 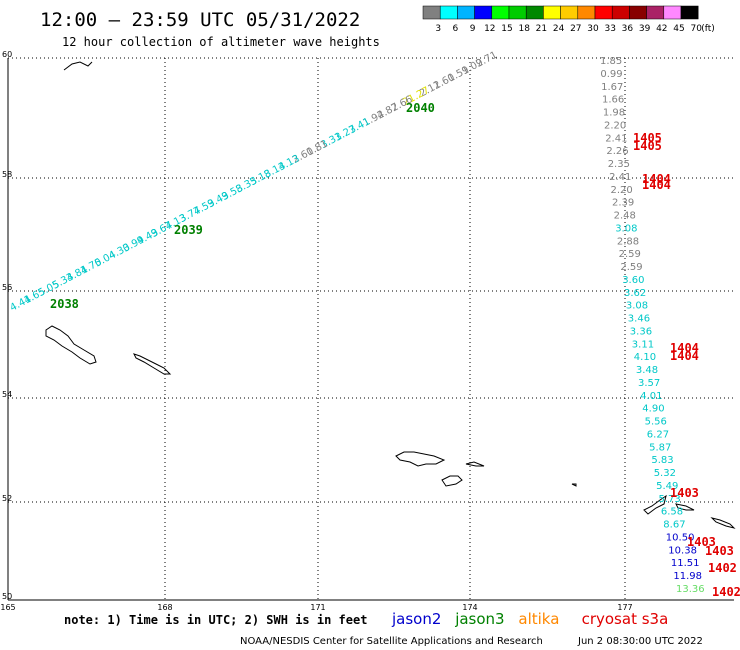 I want to click on swh-value: 5.83, so click(x=662, y=460).